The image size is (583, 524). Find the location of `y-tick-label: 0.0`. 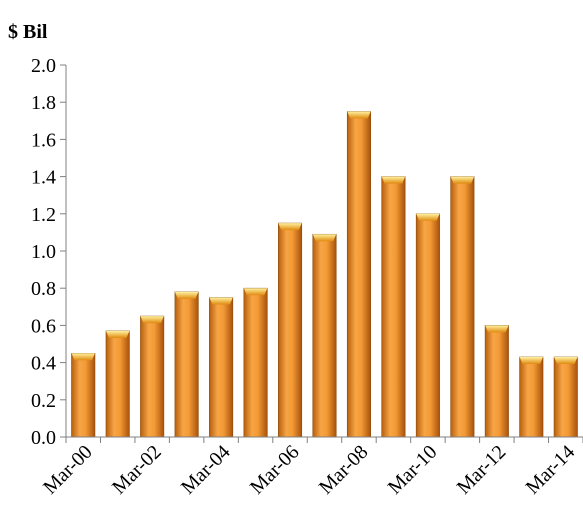

y-tick-label: 0.0 is located at coordinates (43, 438).